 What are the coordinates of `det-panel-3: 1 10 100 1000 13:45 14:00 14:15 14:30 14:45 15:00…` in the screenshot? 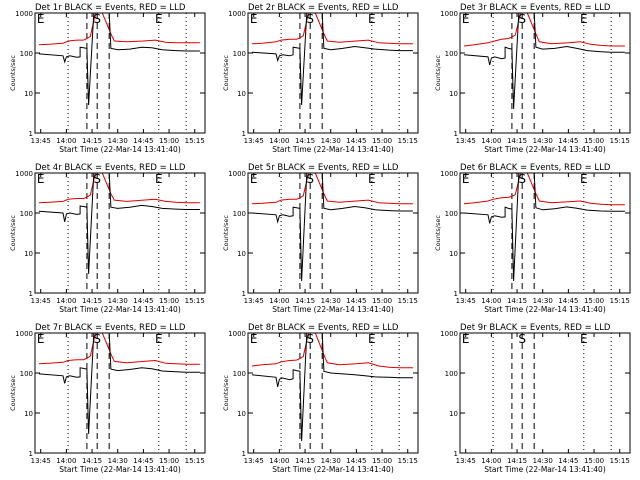 It's located at (532, 78).